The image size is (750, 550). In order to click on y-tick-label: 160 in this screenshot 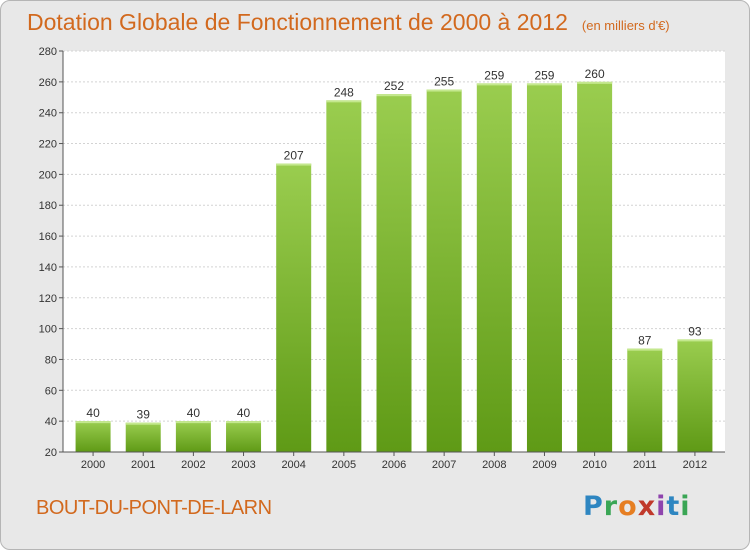, I will do `click(48, 237)`.